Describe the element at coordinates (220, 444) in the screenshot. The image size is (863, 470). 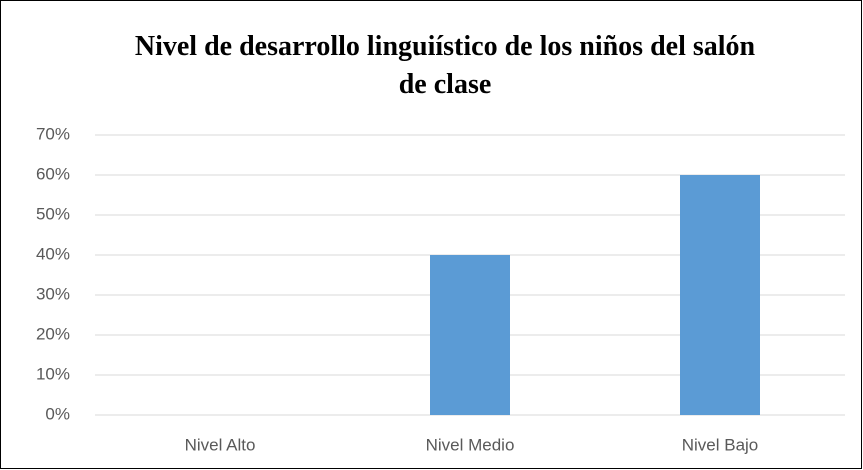
I see `x-tick-label: Nivel Alto` at that location.